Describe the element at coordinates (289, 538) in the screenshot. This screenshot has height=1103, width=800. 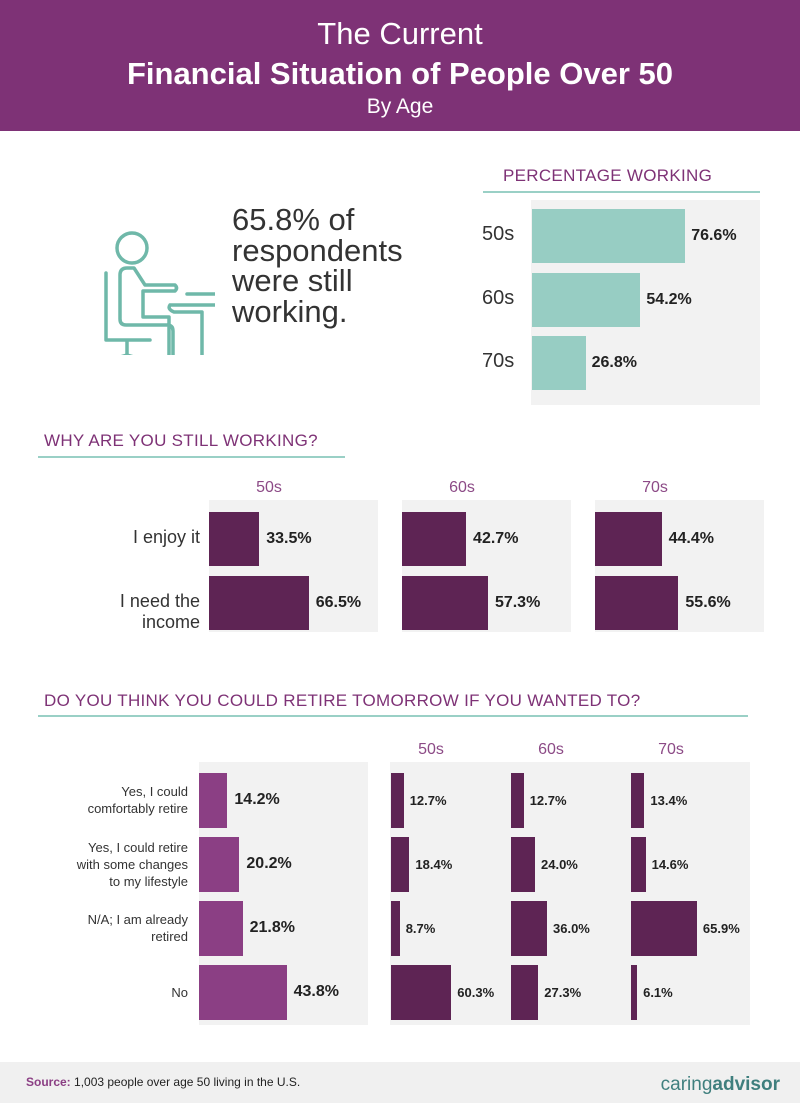
I see `value-label: 33.5%` at that location.